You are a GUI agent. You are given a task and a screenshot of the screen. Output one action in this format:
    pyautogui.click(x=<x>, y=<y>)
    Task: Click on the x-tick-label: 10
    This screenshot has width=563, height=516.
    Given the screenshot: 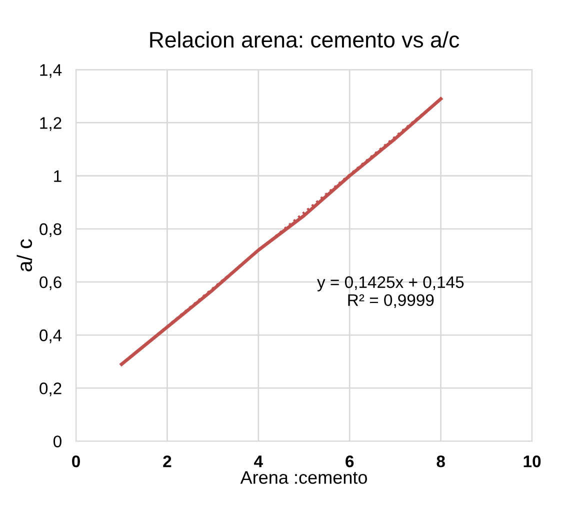 What is the action you would take?
    pyautogui.click(x=532, y=462)
    